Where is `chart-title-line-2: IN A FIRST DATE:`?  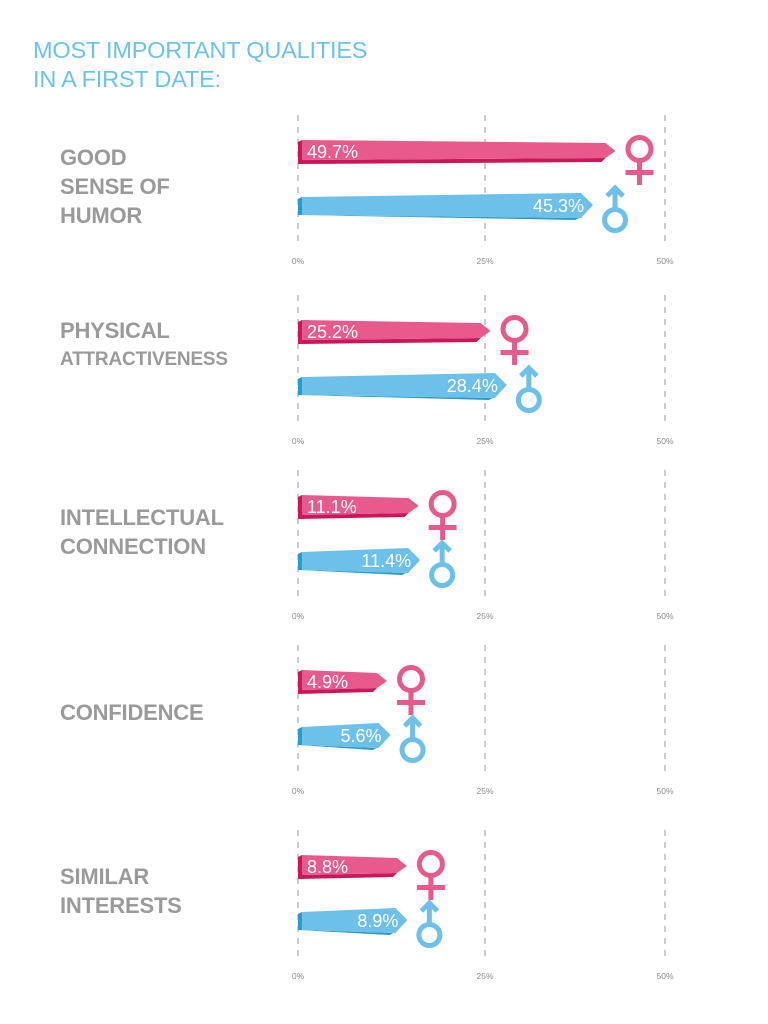 chart-title-line-2: IN A FIRST DATE: is located at coordinates (127, 79).